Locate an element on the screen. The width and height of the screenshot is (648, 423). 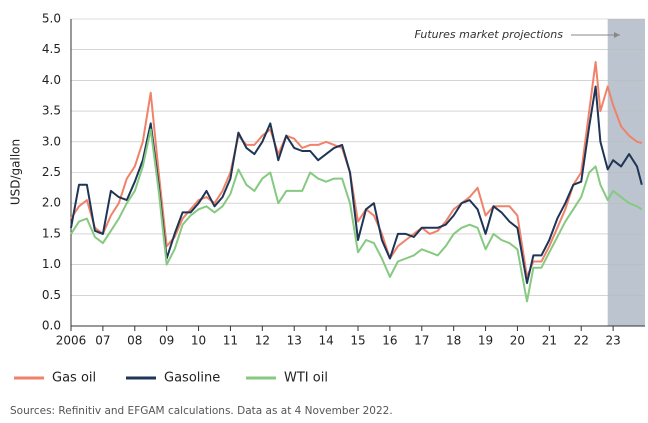
y-tick-label: 4.0 is located at coordinates (51, 80).